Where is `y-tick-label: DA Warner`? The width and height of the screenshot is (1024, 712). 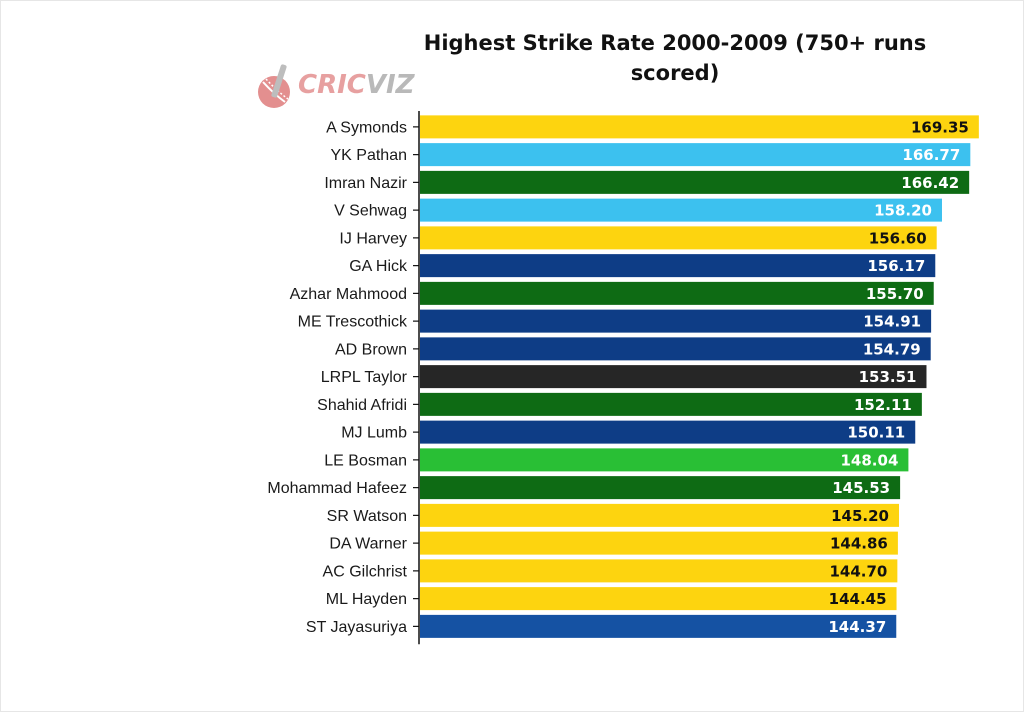
y-tick-label: DA Warner is located at coordinates (368, 544).